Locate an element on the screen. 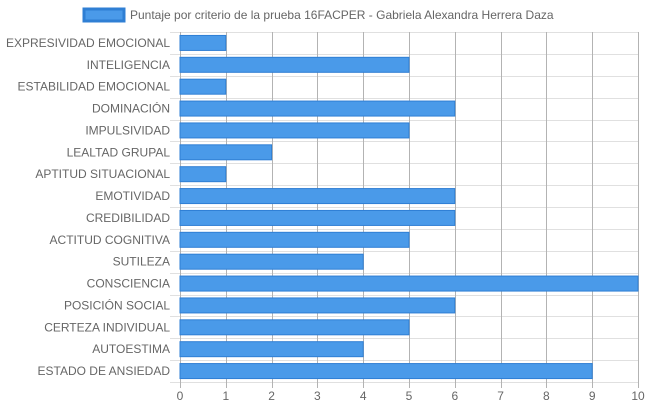 This screenshot has width=648, height=410. category-label: EMOTIVIDAD is located at coordinates (132, 196).